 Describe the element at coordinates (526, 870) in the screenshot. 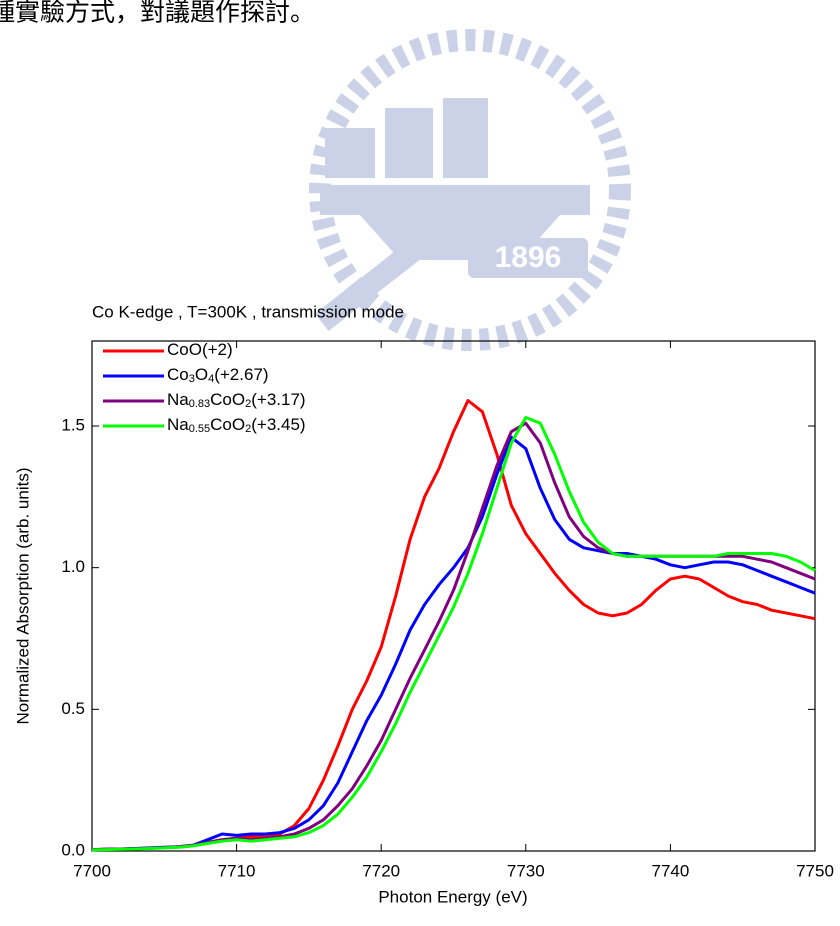

I see `x-tick-label: 7730` at that location.